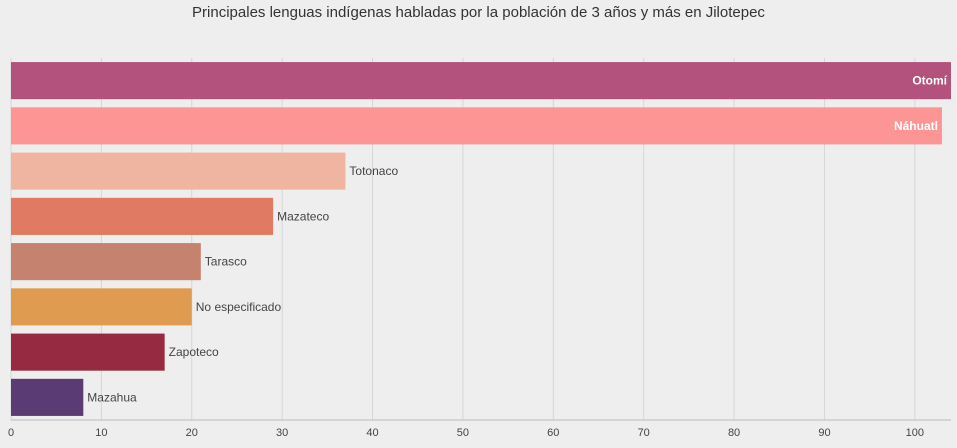  What do you see at coordinates (11, 433) in the screenshot?
I see `x-tick-label: 0` at bounding box center [11, 433].